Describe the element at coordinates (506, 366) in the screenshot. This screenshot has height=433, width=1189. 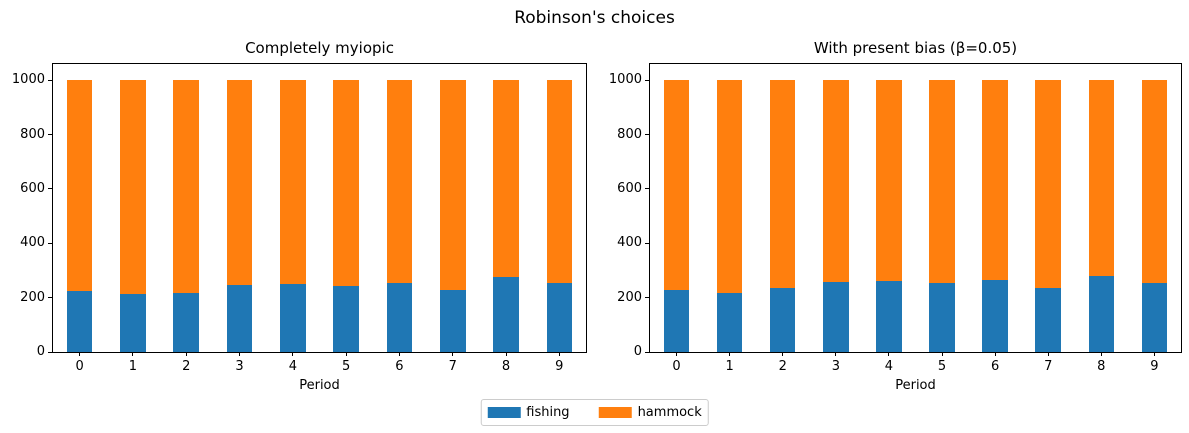
I see `x-tick-label: 8` at that location.